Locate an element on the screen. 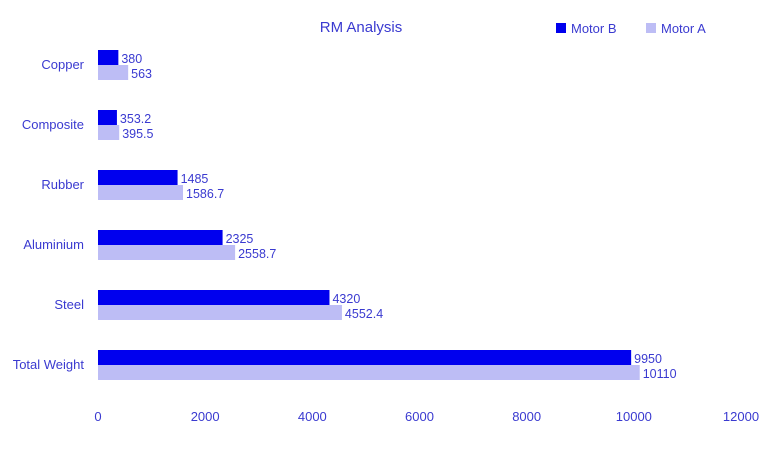 The image size is (768, 455). bar-motor-a-steel is located at coordinates (220, 312).